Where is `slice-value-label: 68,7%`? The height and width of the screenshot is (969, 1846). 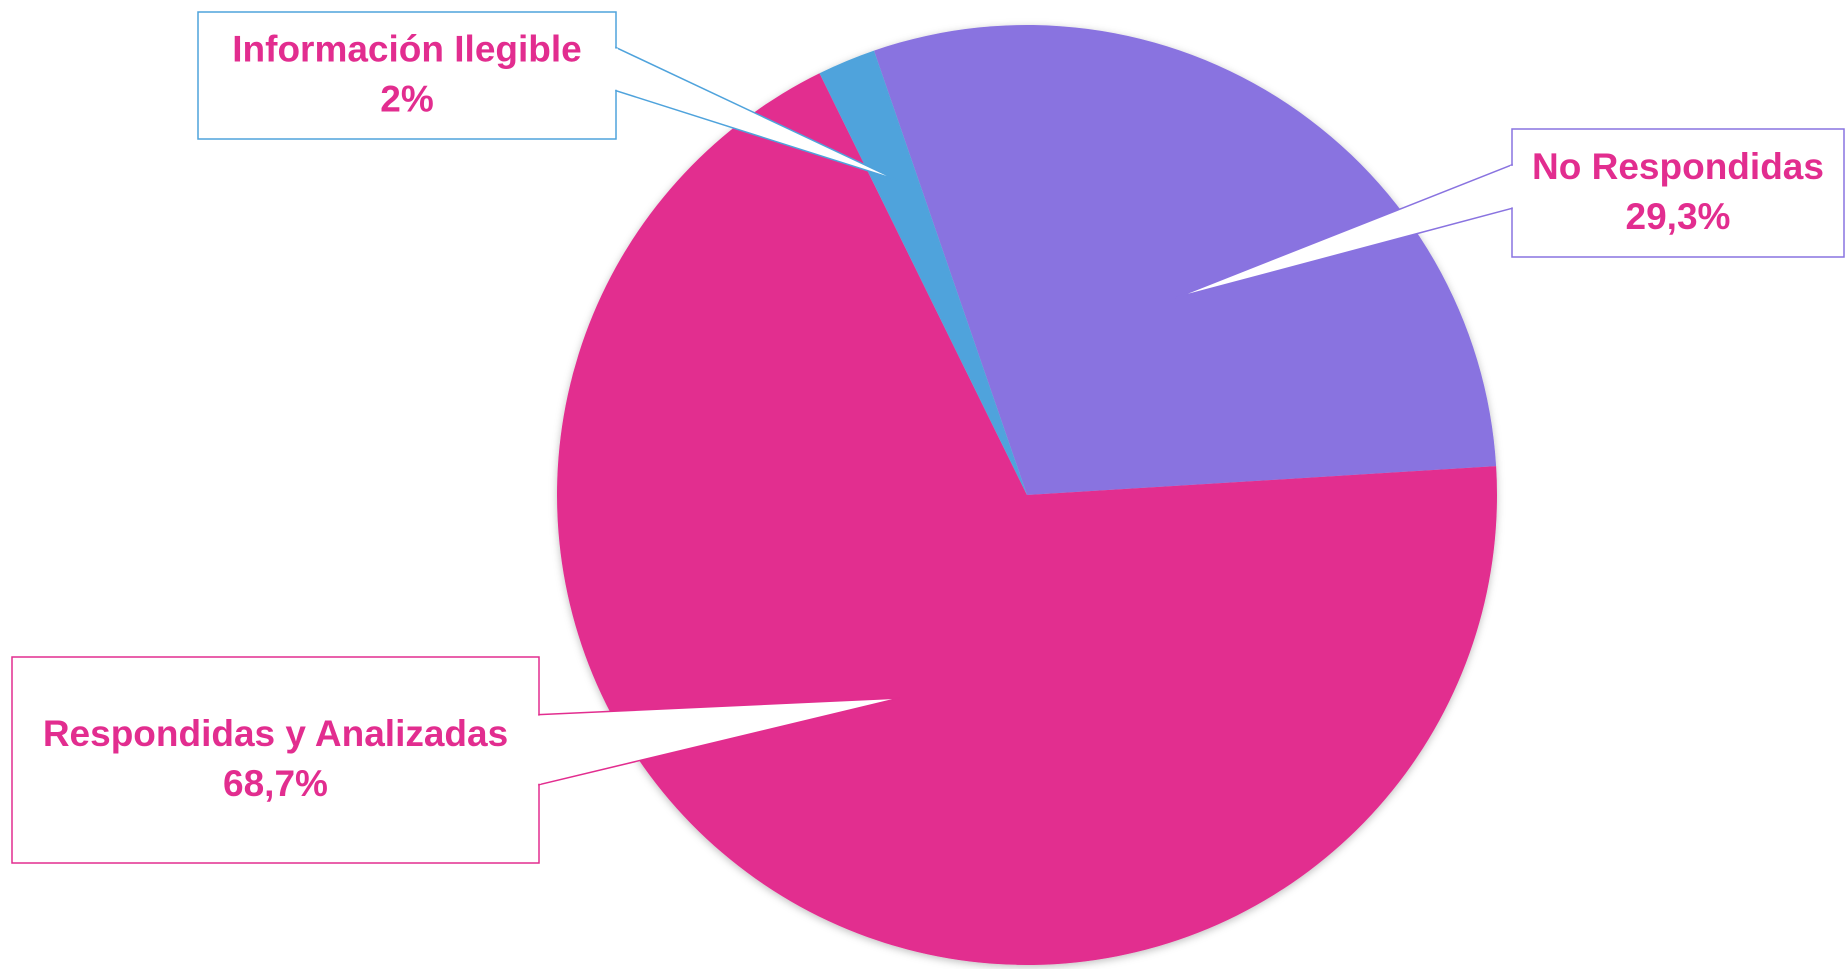 slice-value-label: 68,7% is located at coordinates (275, 783).